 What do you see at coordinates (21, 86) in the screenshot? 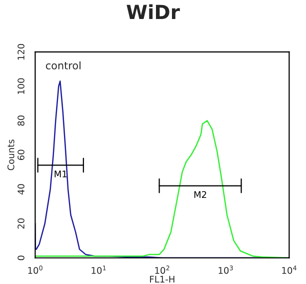
I see `y-tick-label: 100` at bounding box center [21, 86].